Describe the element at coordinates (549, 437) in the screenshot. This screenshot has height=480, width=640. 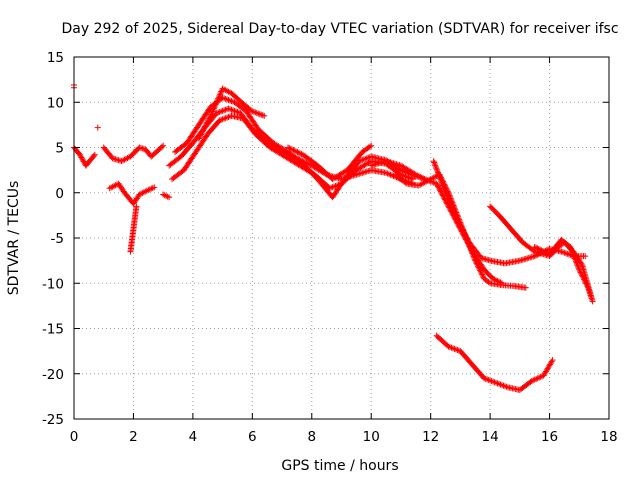
I see `x-tick-label: 16` at that location.